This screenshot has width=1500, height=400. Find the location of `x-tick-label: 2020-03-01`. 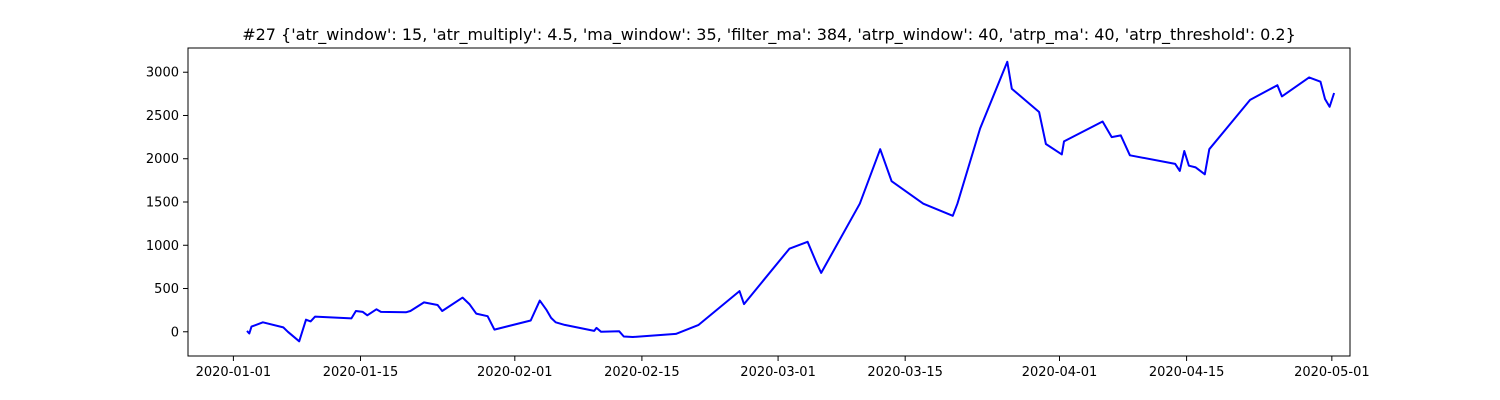

x-tick-label: 2020-03-01 is located at coordinates (778, 372).